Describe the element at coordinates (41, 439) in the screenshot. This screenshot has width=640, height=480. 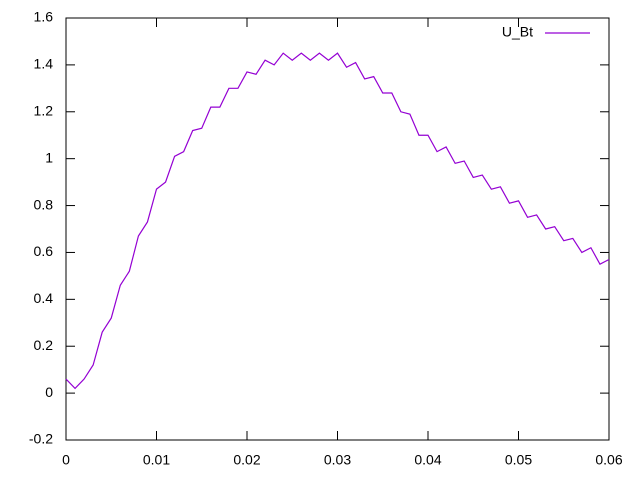
I see `y-tick-label: -0.2` at that location.